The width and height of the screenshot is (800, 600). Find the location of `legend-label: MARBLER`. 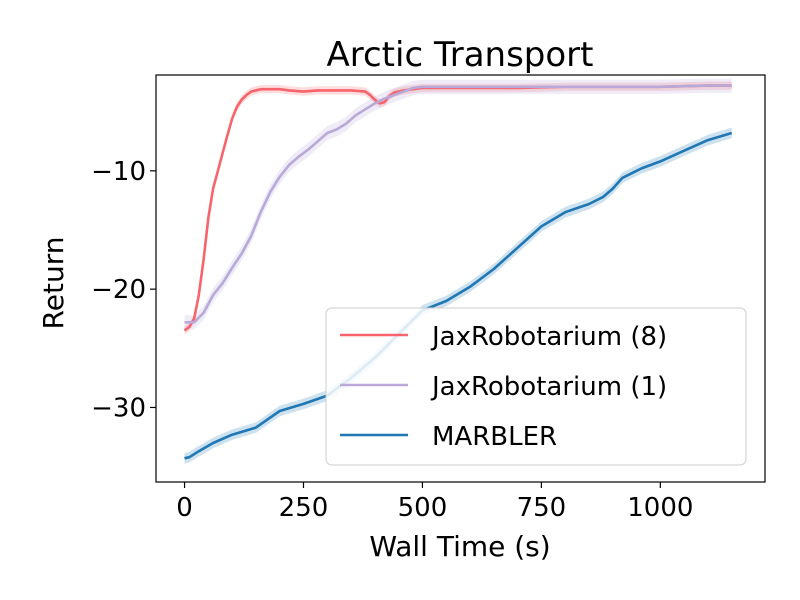

legend-label: MARBLER is located at coordinates (494, 437).